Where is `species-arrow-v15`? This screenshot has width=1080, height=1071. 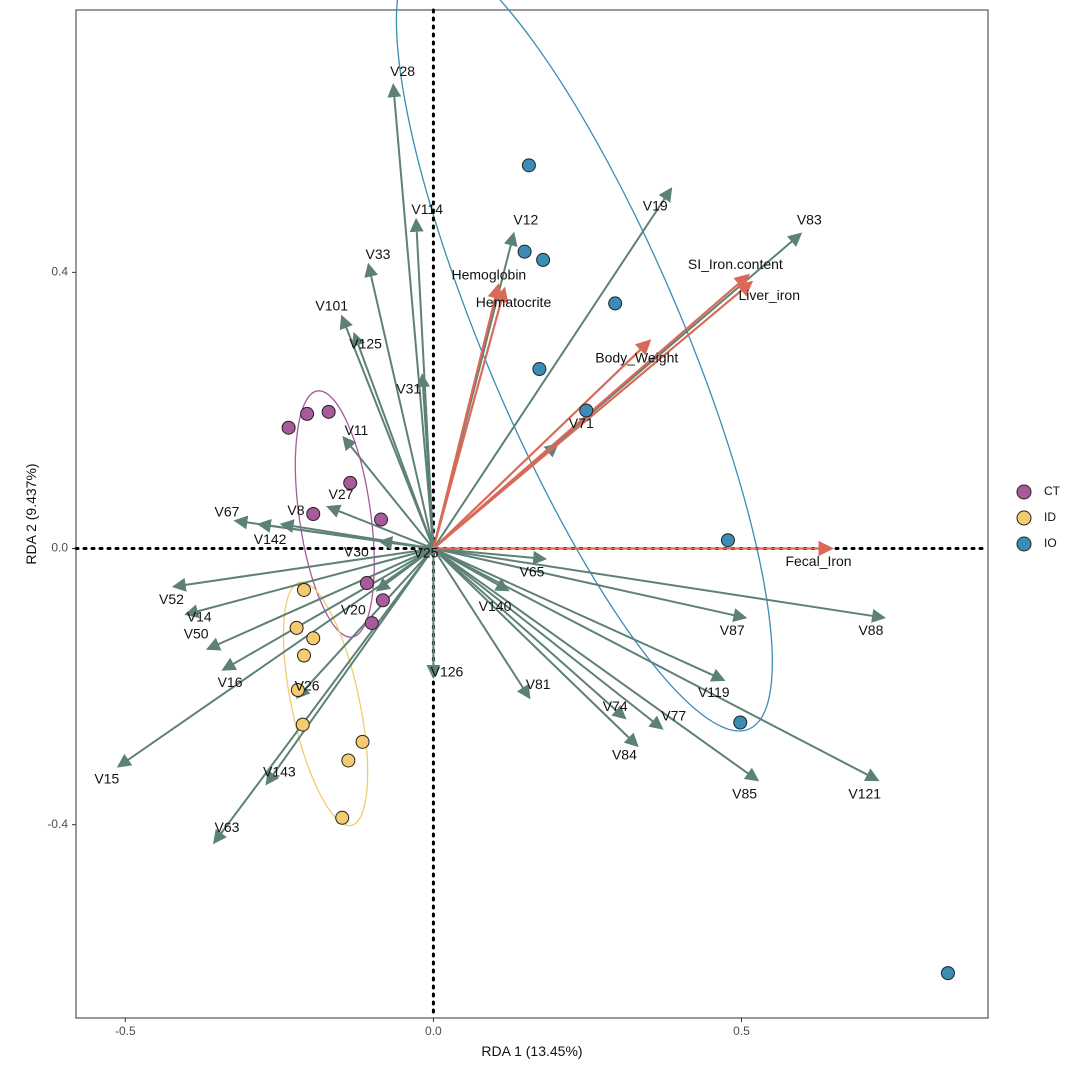 species-arrow-v15 is located at coordinates (275, 657).